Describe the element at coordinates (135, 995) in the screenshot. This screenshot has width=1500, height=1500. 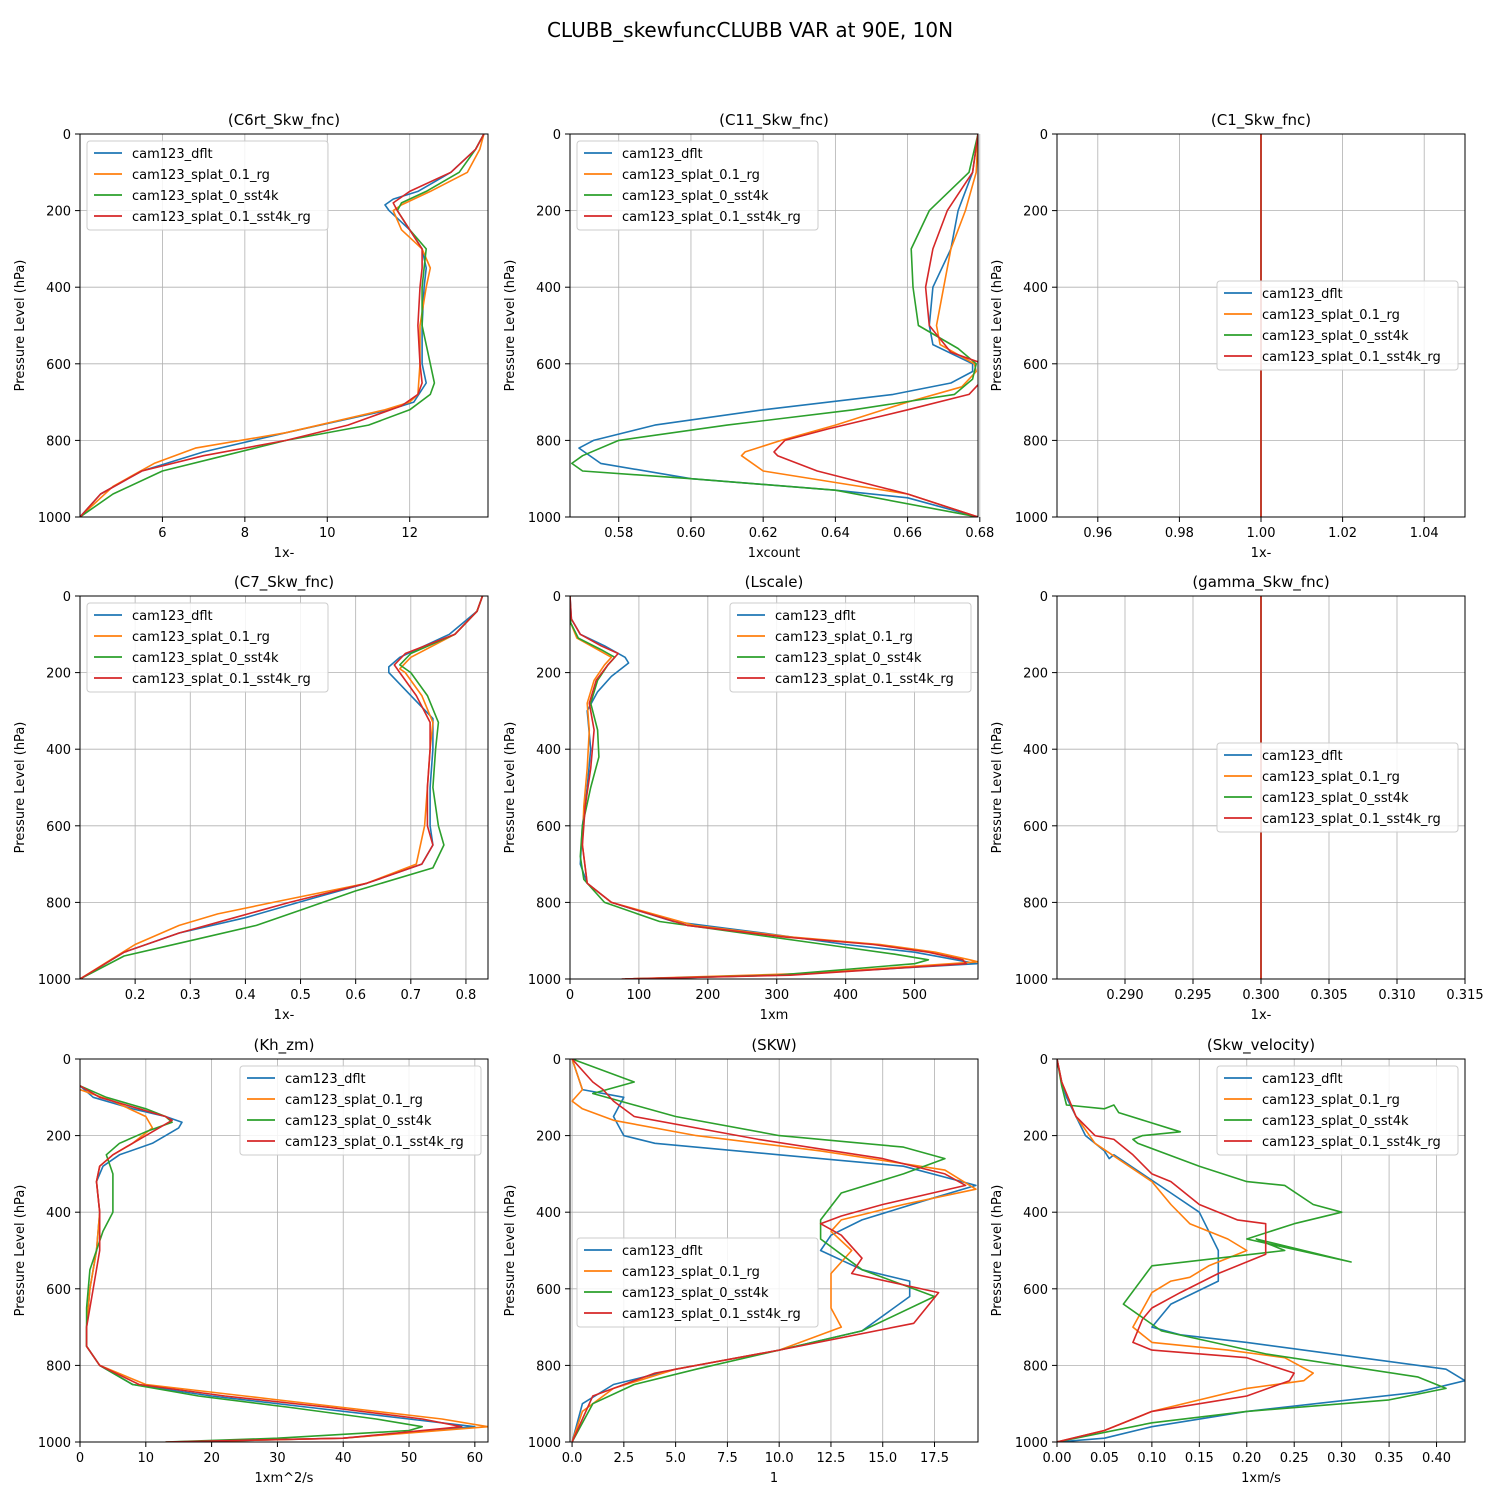
I see `x-tick-label: 0.2` at that location.